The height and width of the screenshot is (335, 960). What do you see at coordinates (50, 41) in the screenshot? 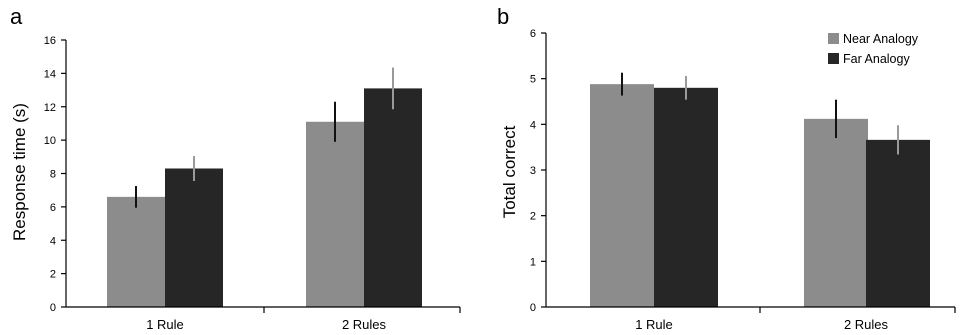
I see `y-tick-label: 16` at bounding box center [50, 41].